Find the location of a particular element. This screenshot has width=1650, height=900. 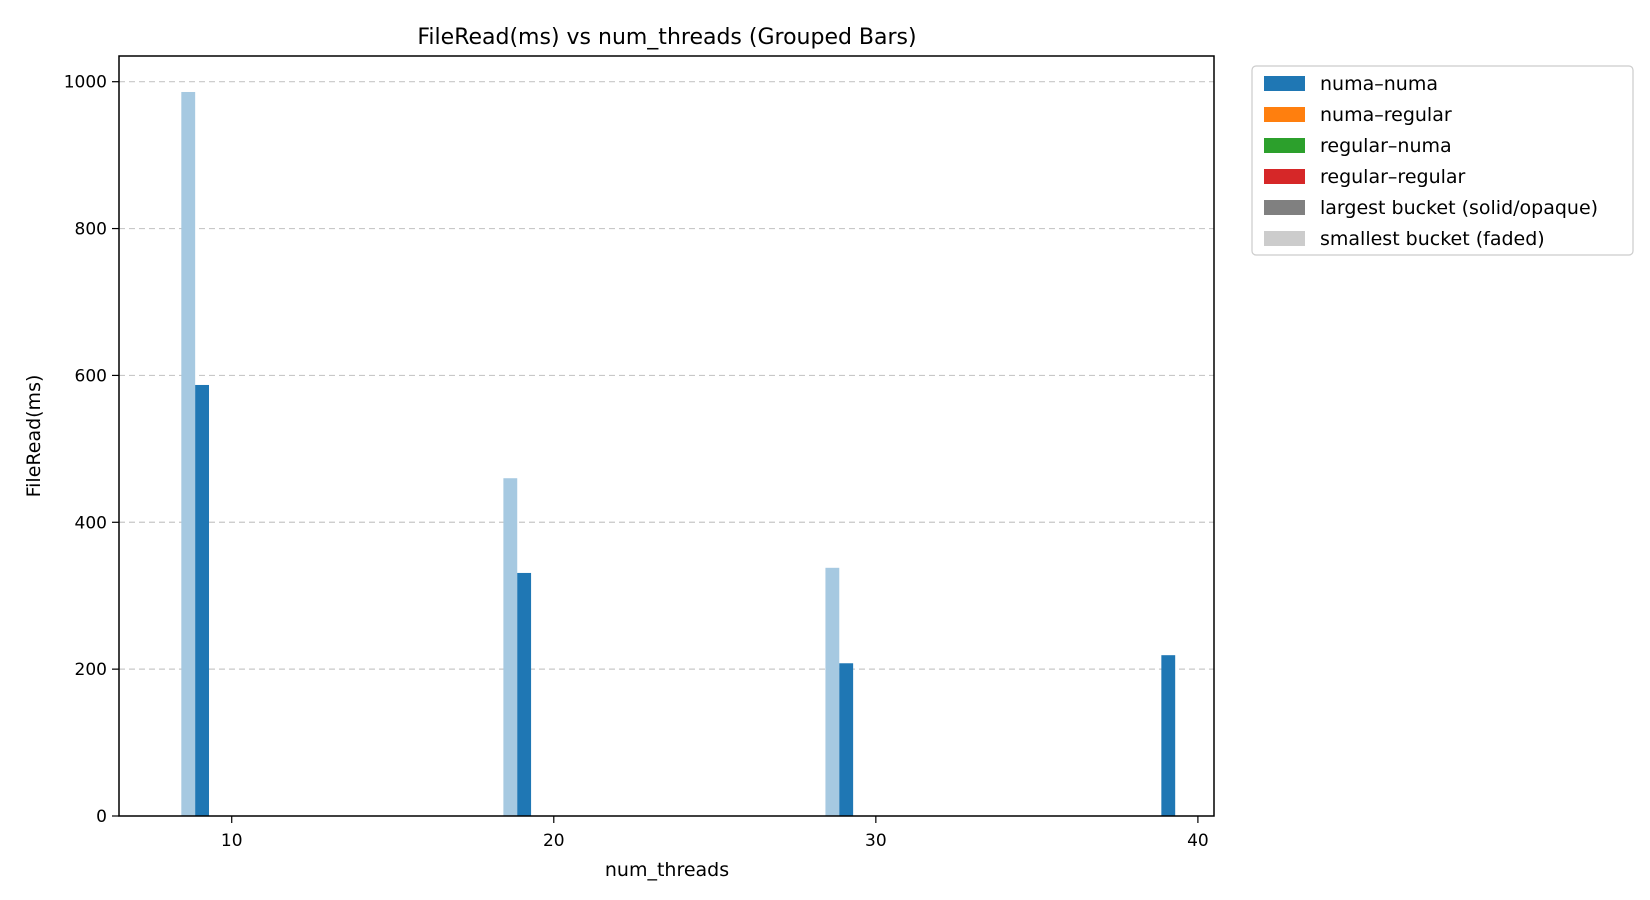

x-axis-ticks: 10 20 30 40 is located at coordinates (715, 833).